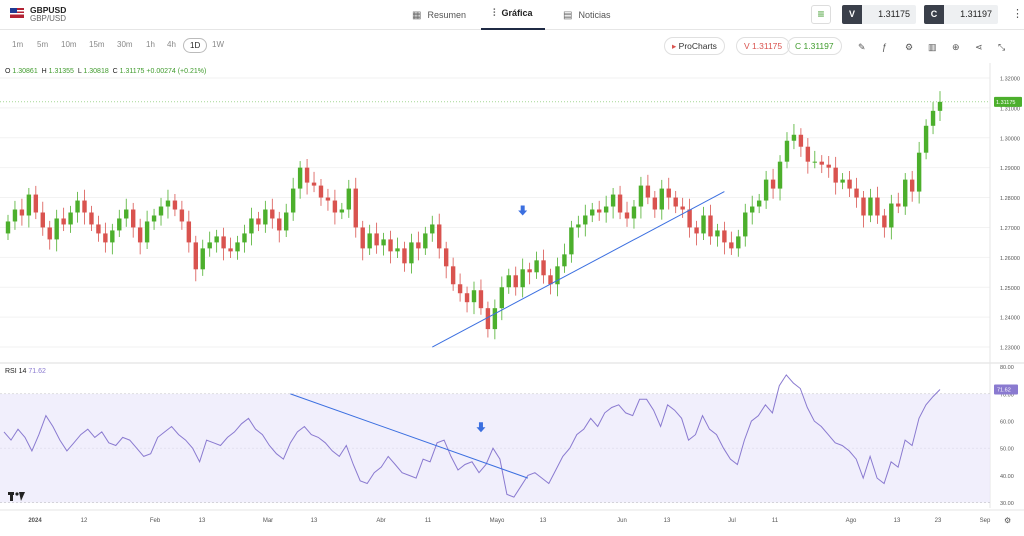 This screenshot has width=1024, height=536. What do you see at coordinates (513, 18) in the screenshot?
I see `tab-grafica: ⫶ Gráfica` at bounding box center [513, 18].